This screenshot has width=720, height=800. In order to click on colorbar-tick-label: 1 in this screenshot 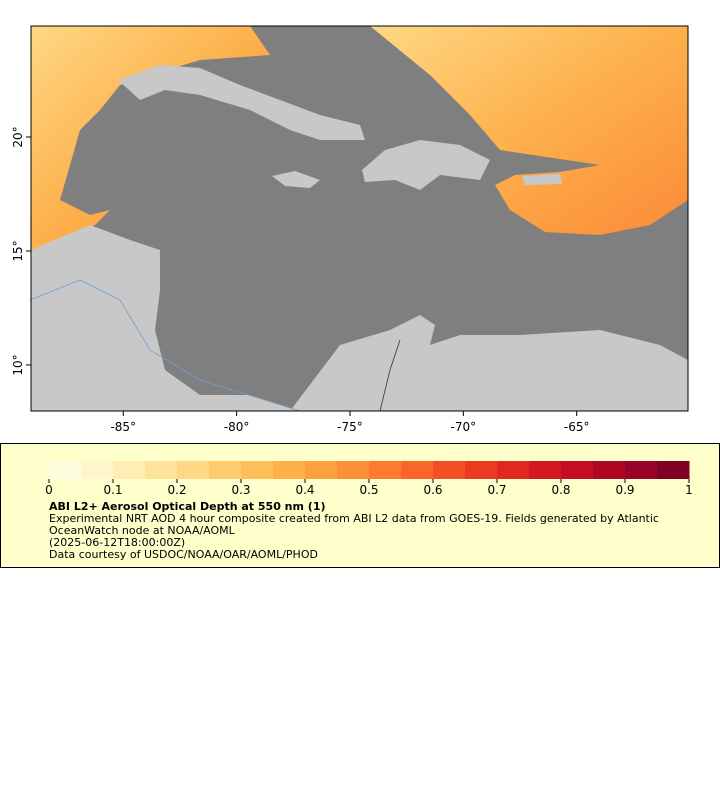, I will do `click(689, 490)`.